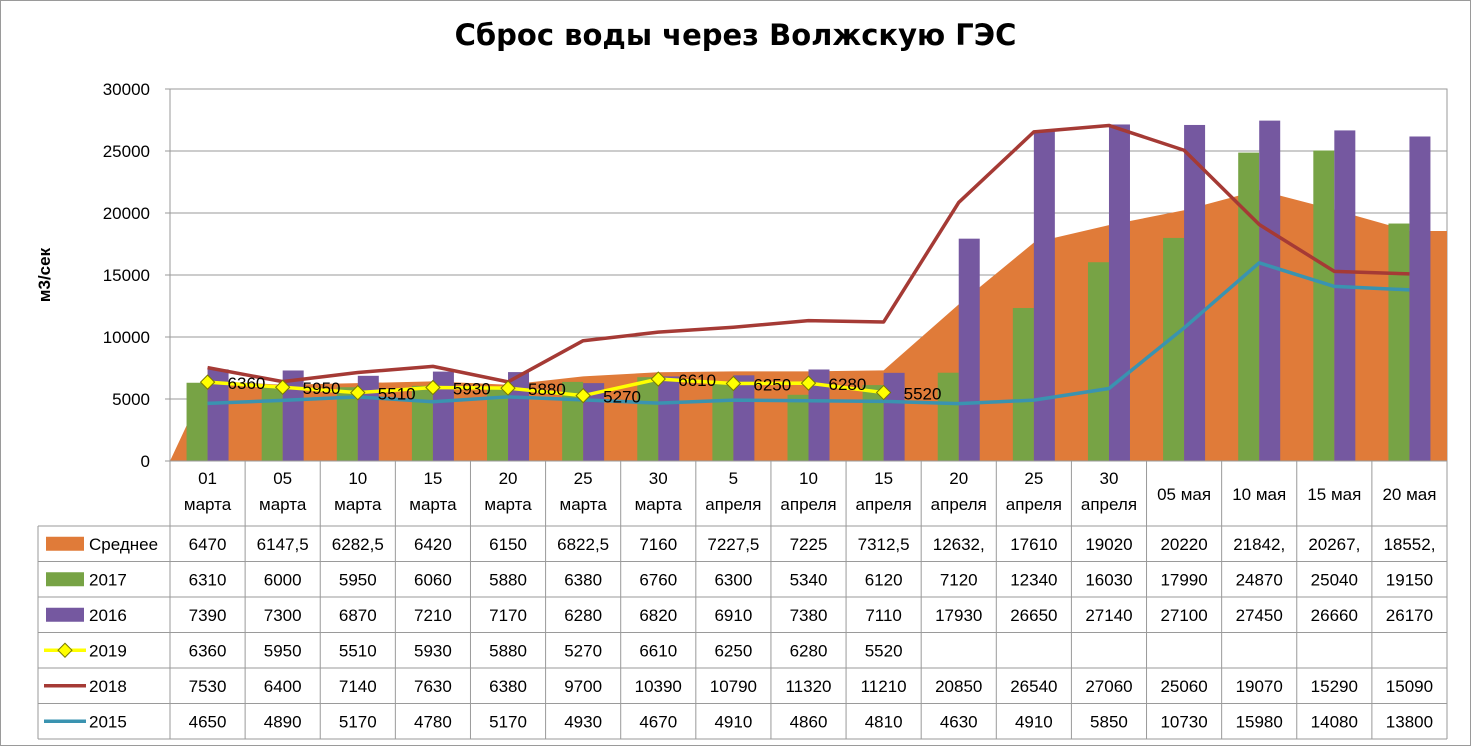 The height and width of the screenshot is (746, 1471). I want to click on data-label-2019: 5520, so click(923, 394).